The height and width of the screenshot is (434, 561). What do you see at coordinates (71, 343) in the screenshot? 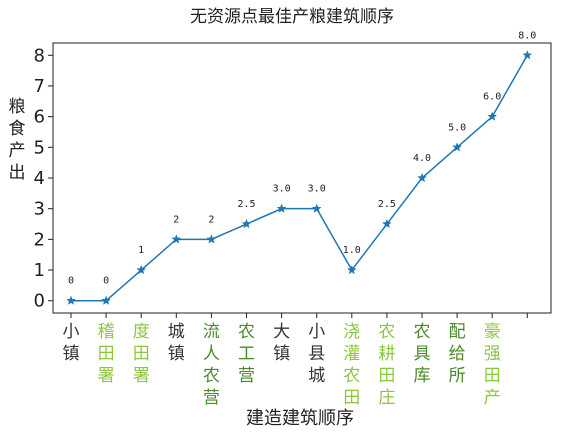
I see `x-tick-label: 小镇` at bounding box center [71, 343].